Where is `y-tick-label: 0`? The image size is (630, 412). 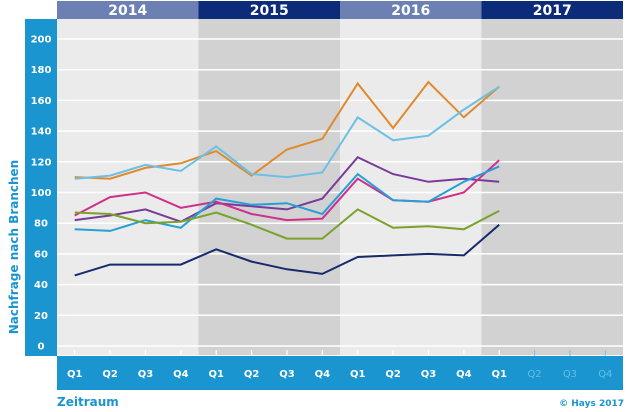 y-tick-label: 0 is located at coordinates (41, 347).